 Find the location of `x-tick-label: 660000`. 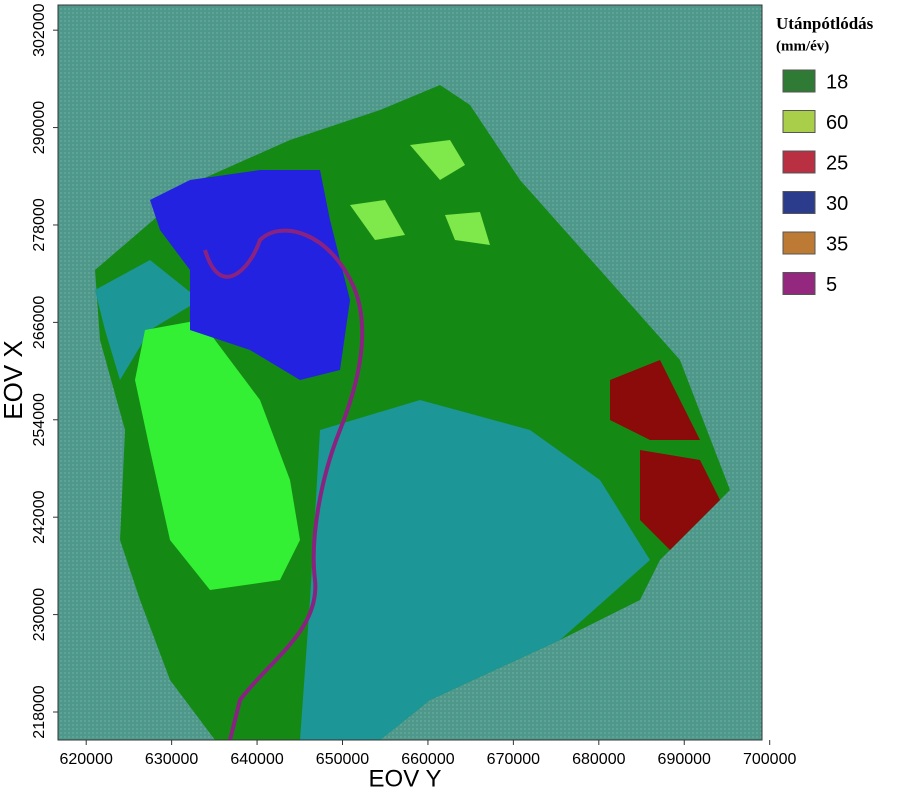

x-tick-label: 660000 is located at coordinates (427, 759).